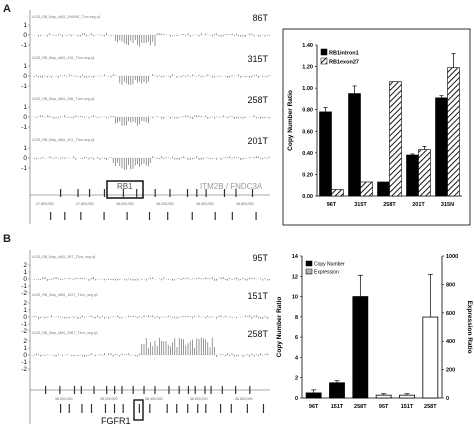  What do you see at coordinates (295, 298) in the screenshot?
I see `y-tick-label: 10` at bounding box center [295, 298].